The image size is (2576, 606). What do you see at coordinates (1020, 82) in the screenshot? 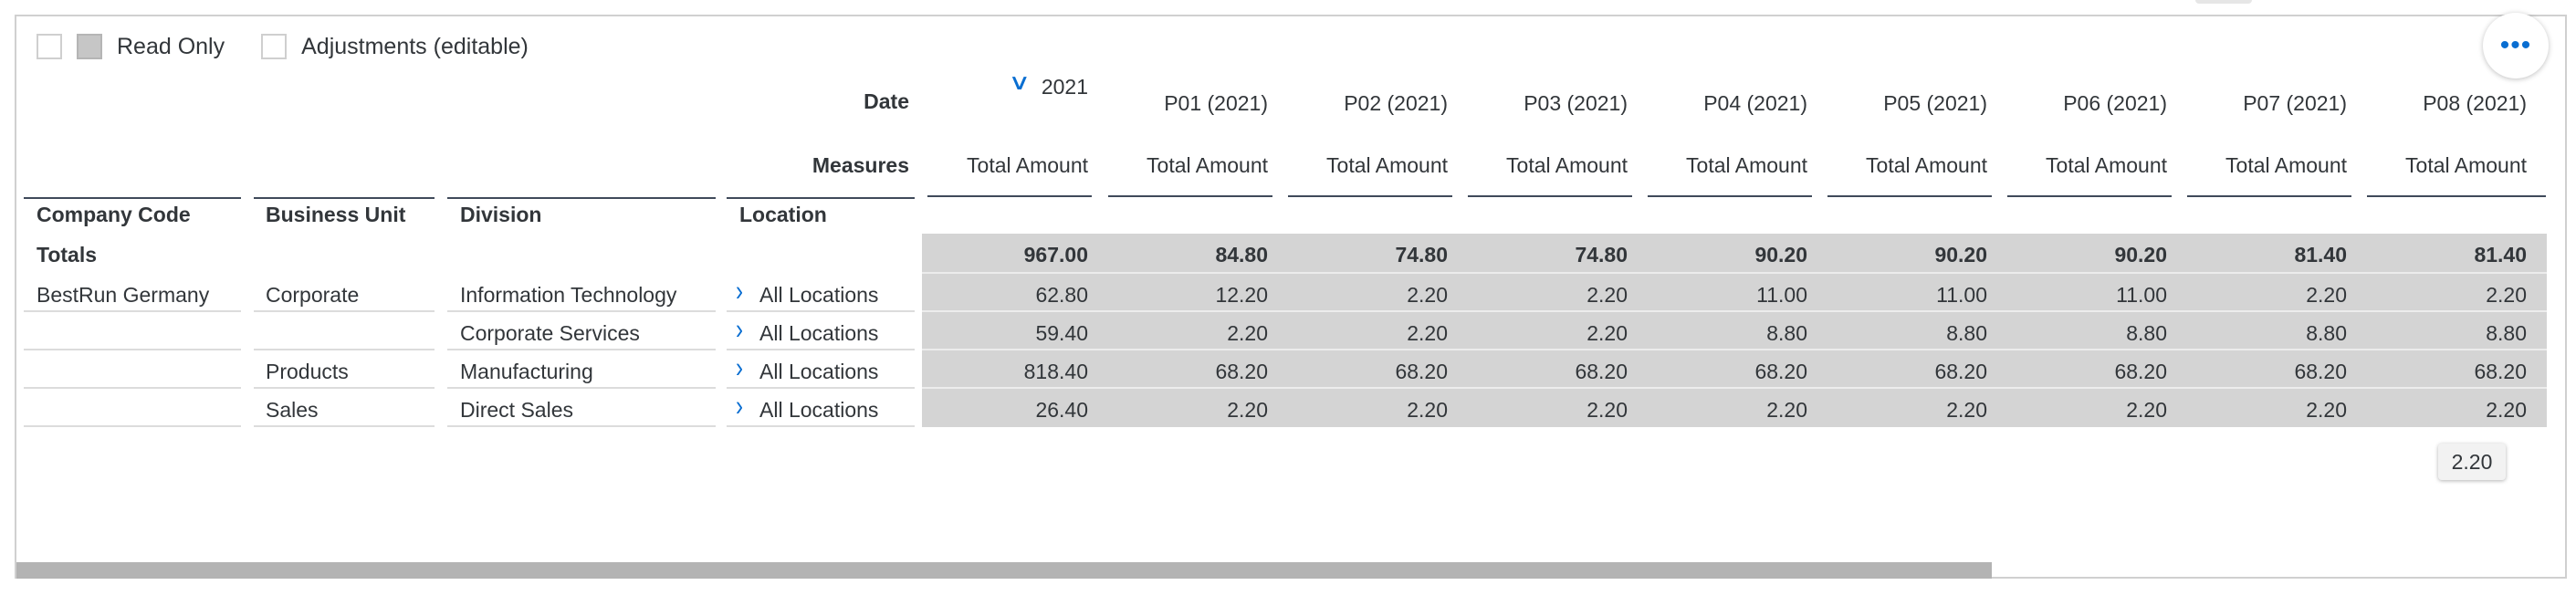
I see `collapse-chevron-icon: ∨` at bounding box center [1020, 82].